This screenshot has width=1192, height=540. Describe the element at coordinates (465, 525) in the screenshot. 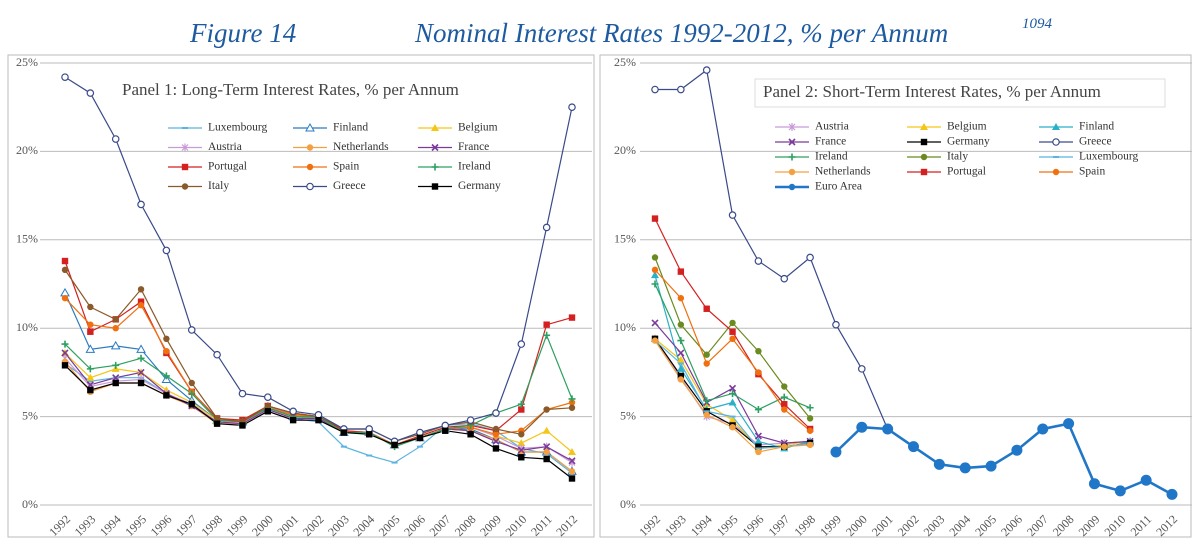

I see `x-tick-label: 2008` at that location.